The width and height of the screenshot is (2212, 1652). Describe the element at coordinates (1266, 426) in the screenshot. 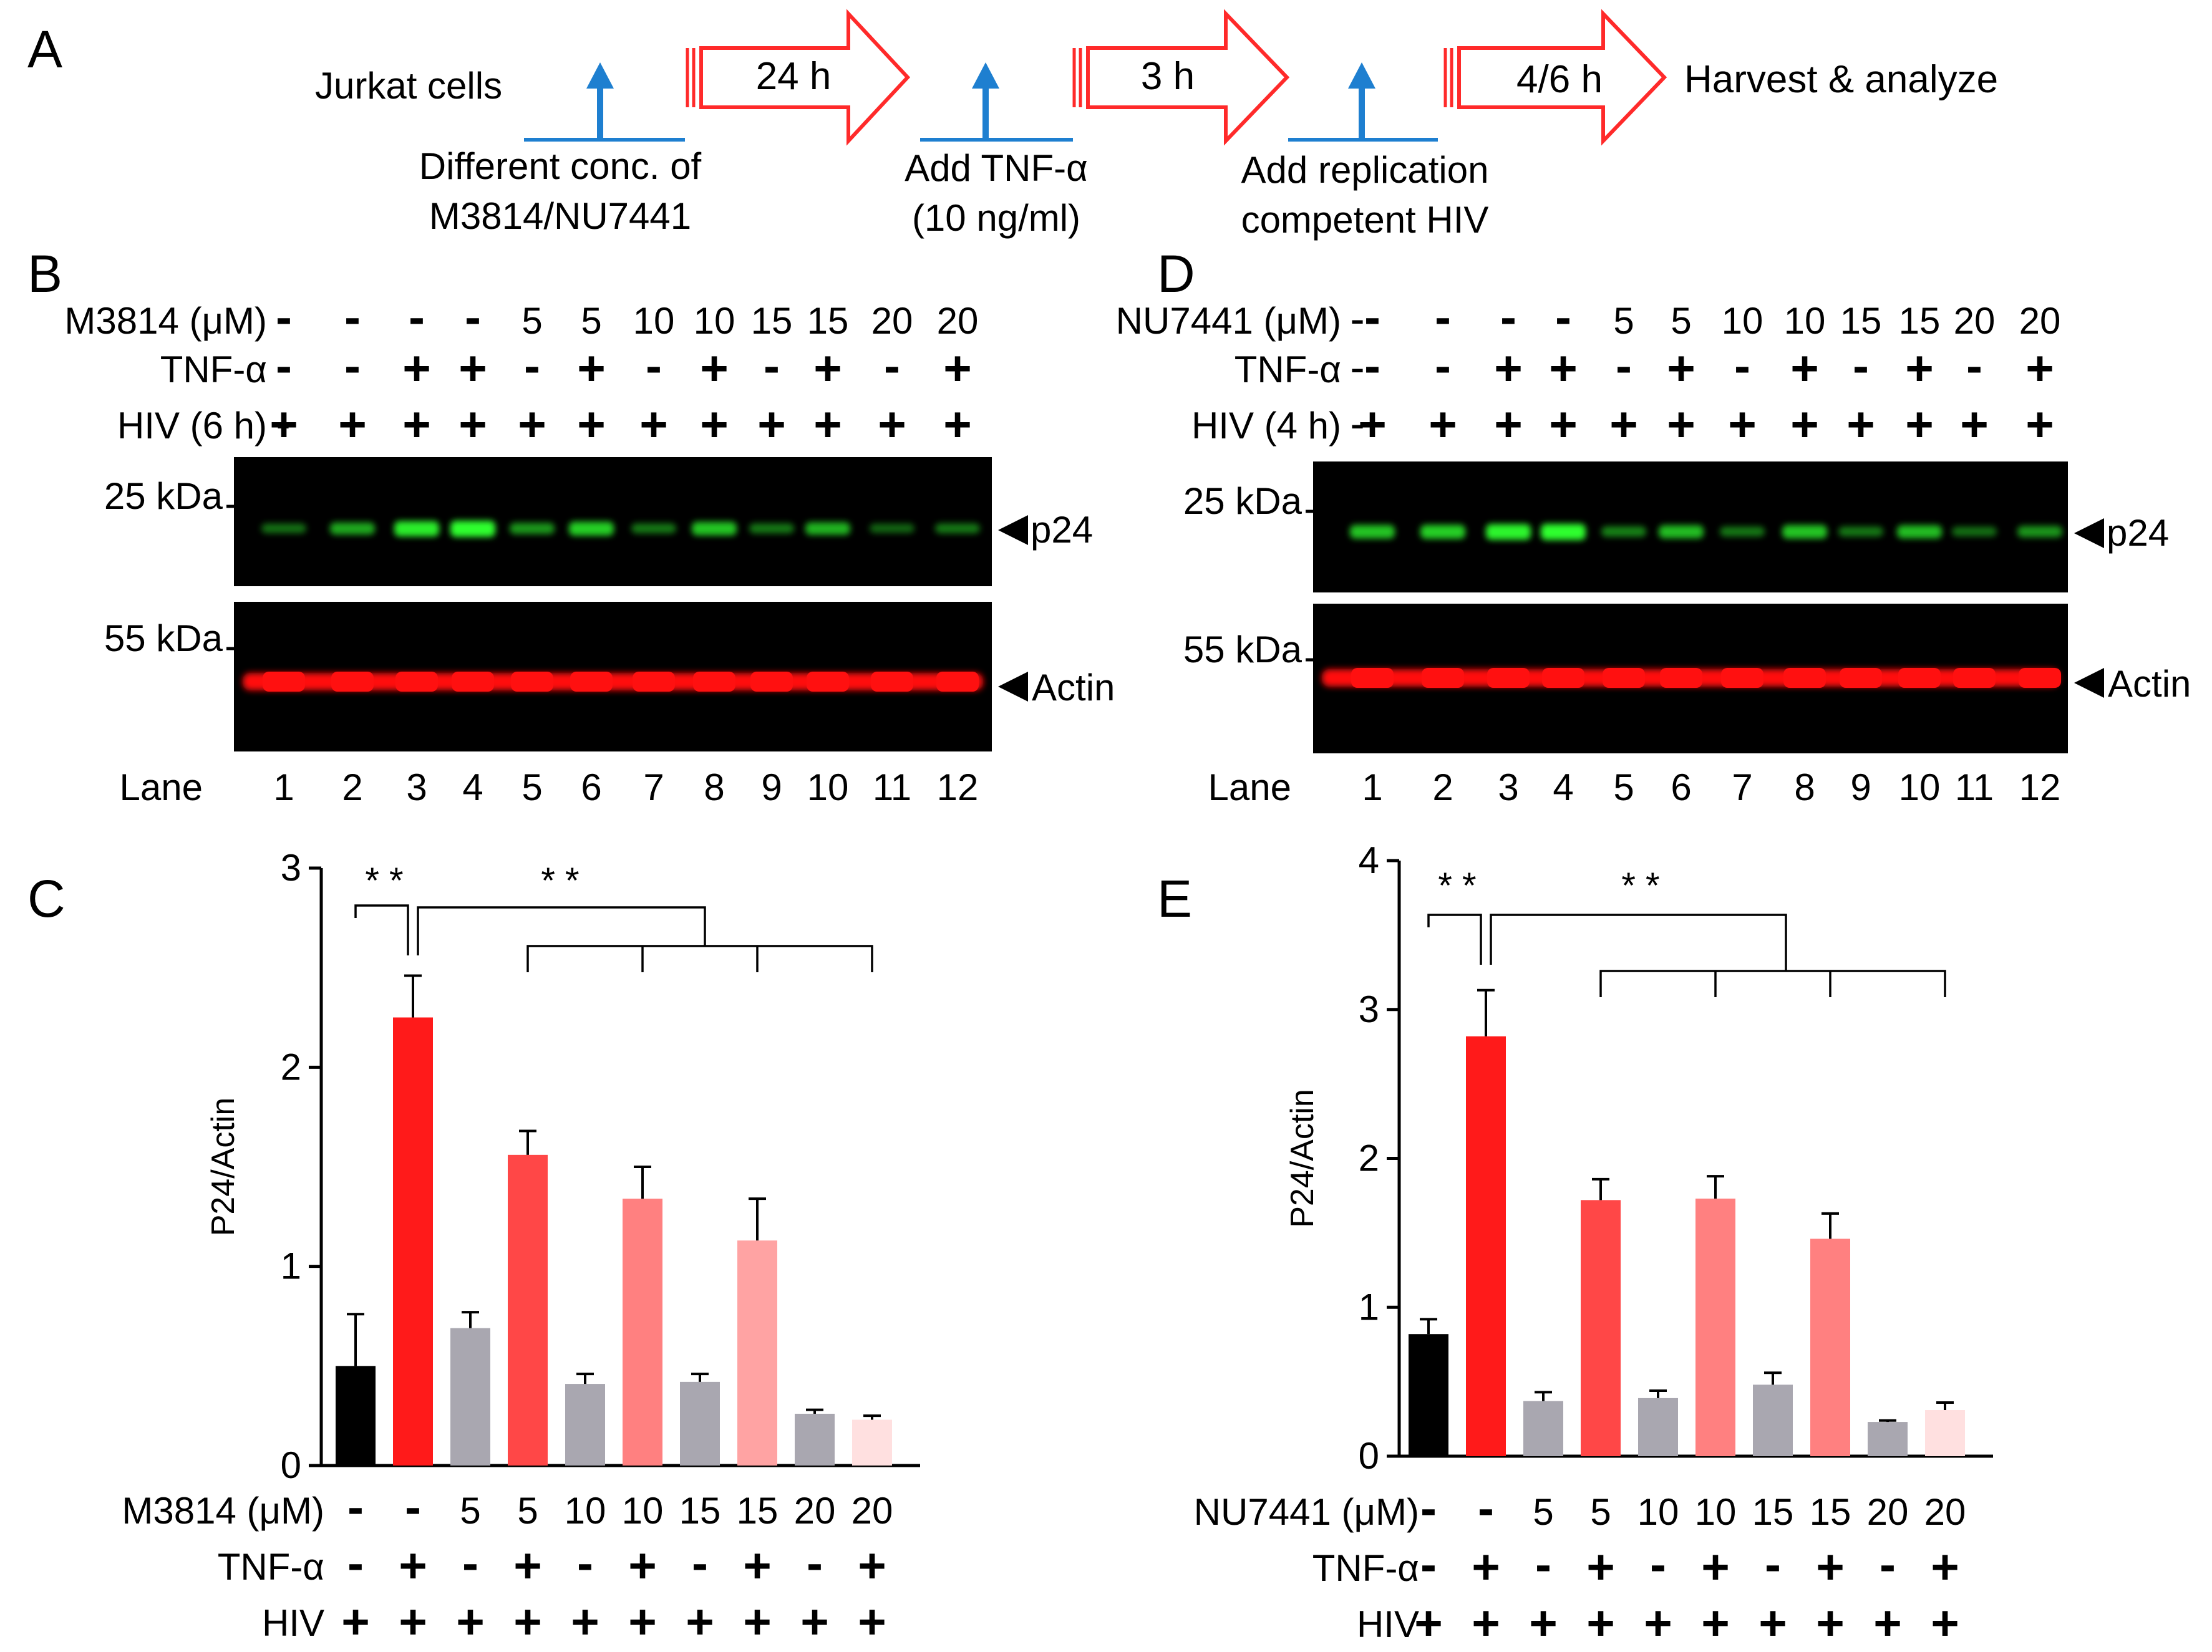

I see `row-label-hiv: HIV (4 h)` at that location.